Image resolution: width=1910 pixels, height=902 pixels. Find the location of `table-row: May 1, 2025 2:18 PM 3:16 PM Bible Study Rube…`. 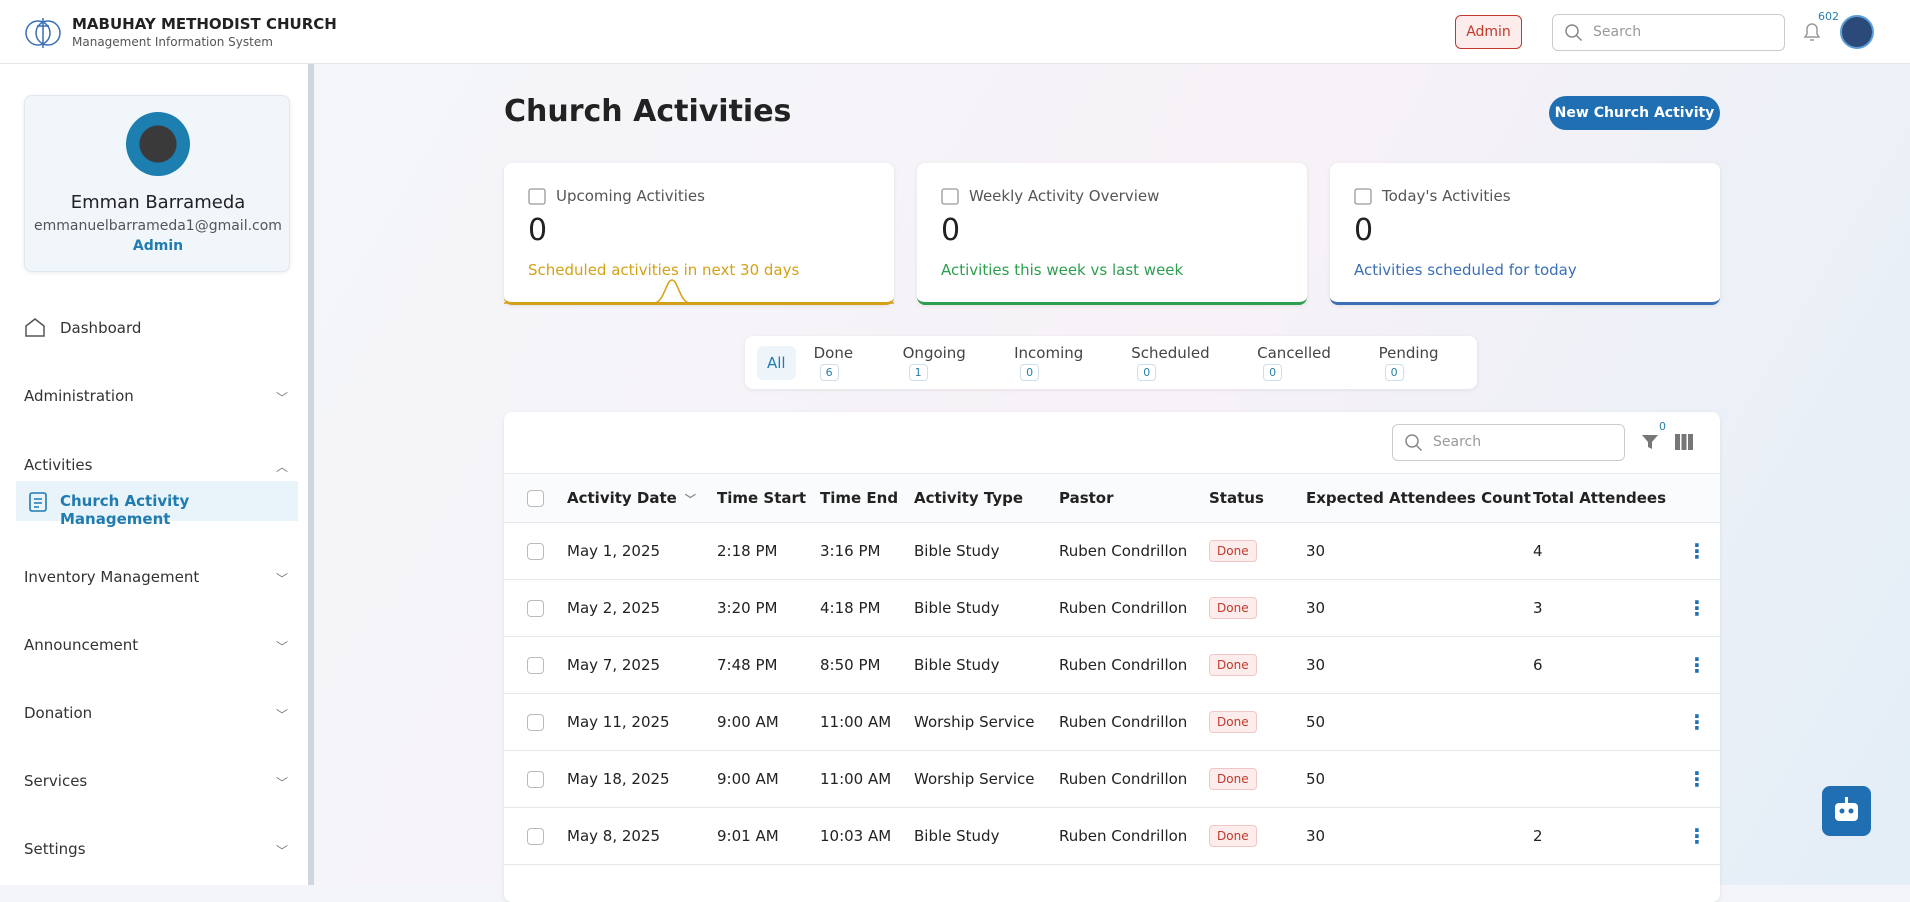

table-row: May 1, 2025 2:18 PM 3:16 PM Bible Study Rube… is located at coordinates (1112, 551).